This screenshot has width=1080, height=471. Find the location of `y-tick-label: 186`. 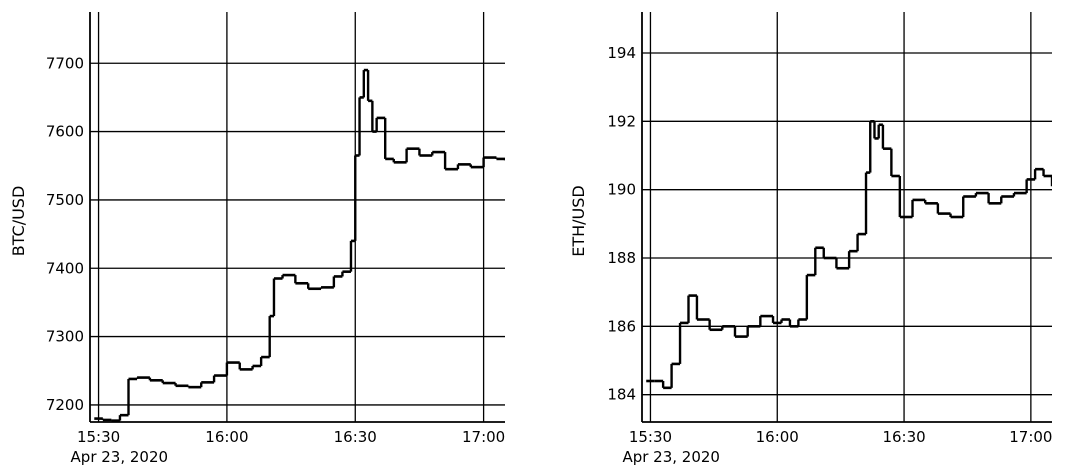

y-tick-label: 186 is located at coordinates (621, 326).